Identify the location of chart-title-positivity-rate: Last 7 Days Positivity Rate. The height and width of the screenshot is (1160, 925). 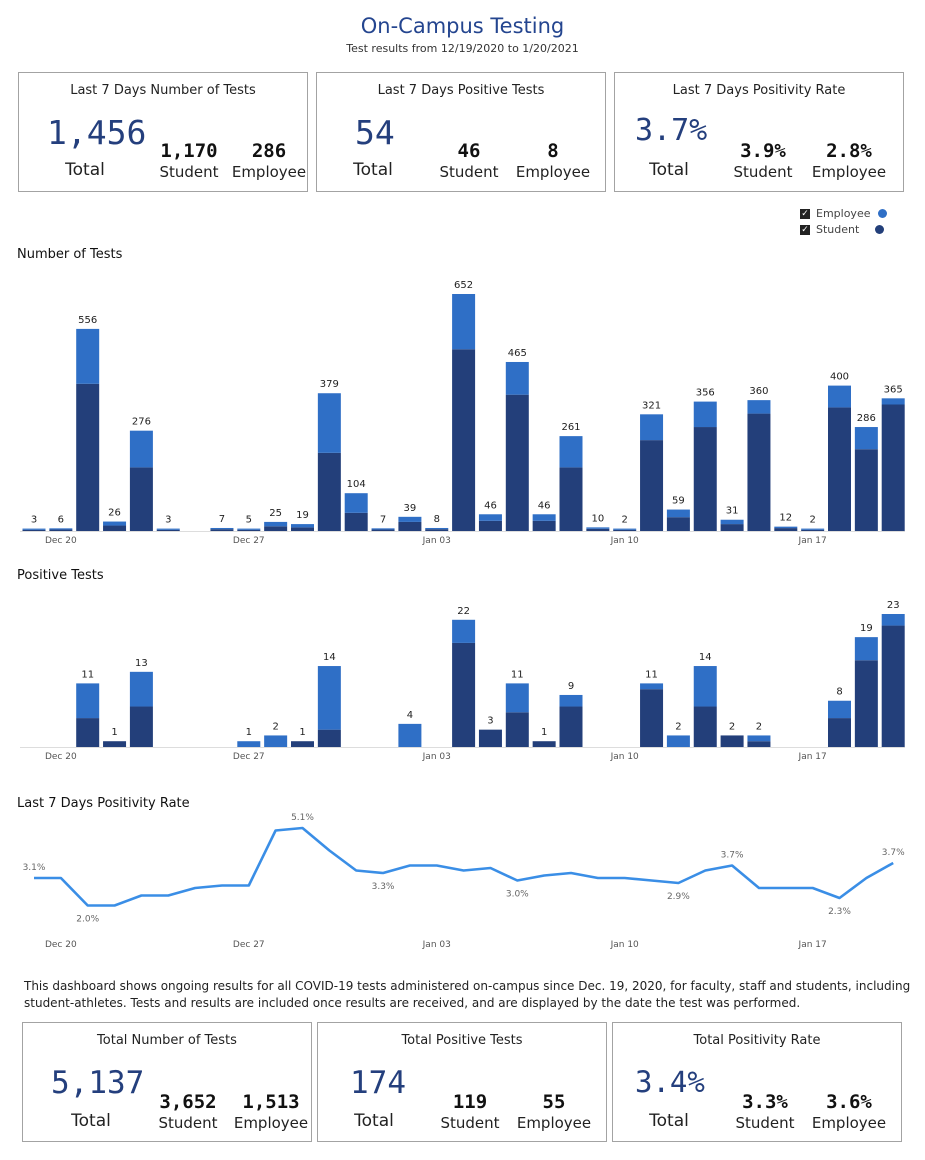
(103, 803).